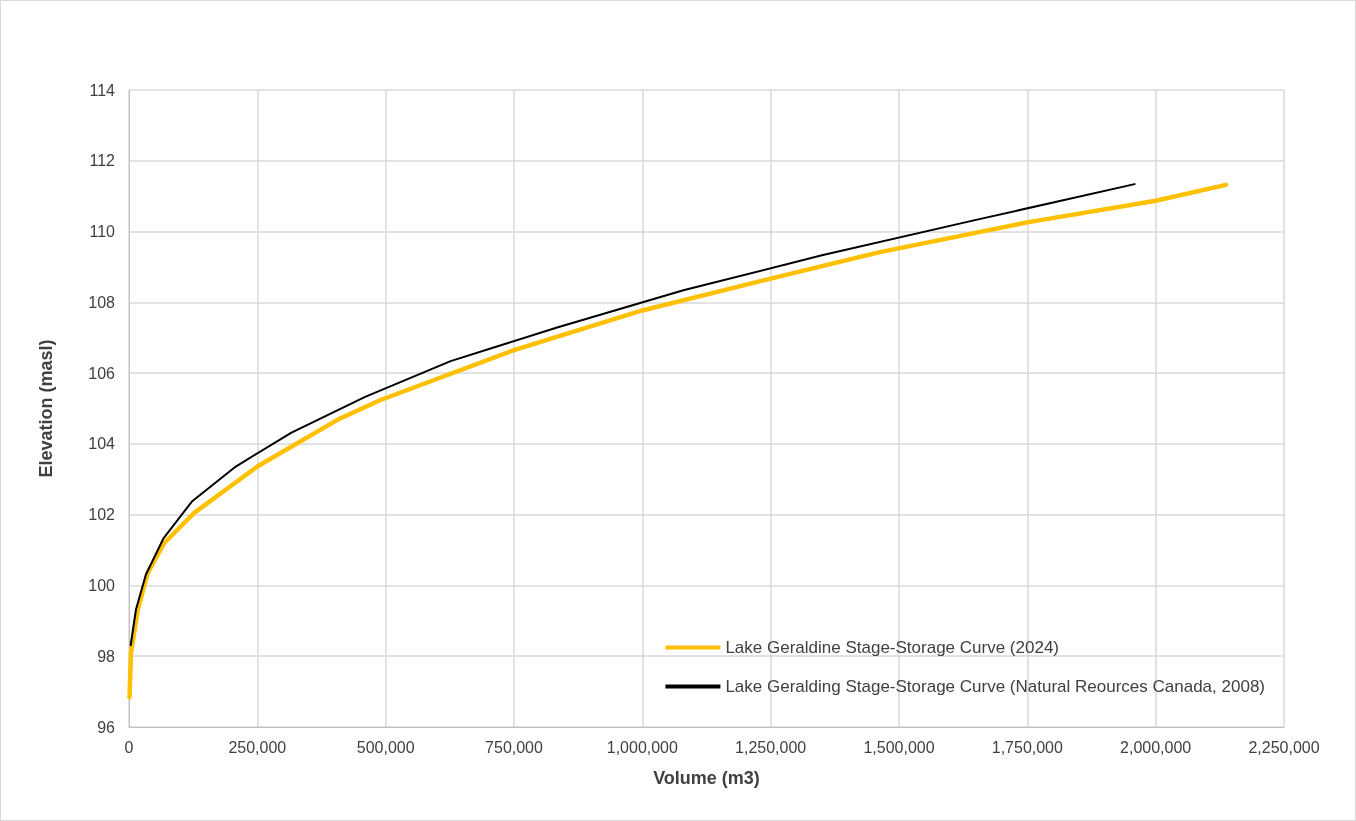 The width and height of the screenshot is (1356, 821). Describe the element at coordinates (102, 90) in the screenshot. I see `y-tick-label: 114` at that location.